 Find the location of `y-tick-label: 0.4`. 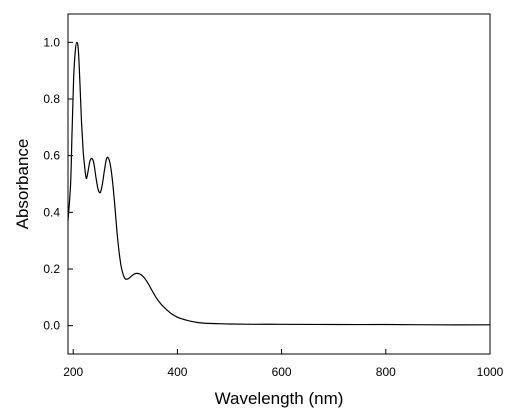

y-tick-label: 0.4 is located at coordinates (51, 212).